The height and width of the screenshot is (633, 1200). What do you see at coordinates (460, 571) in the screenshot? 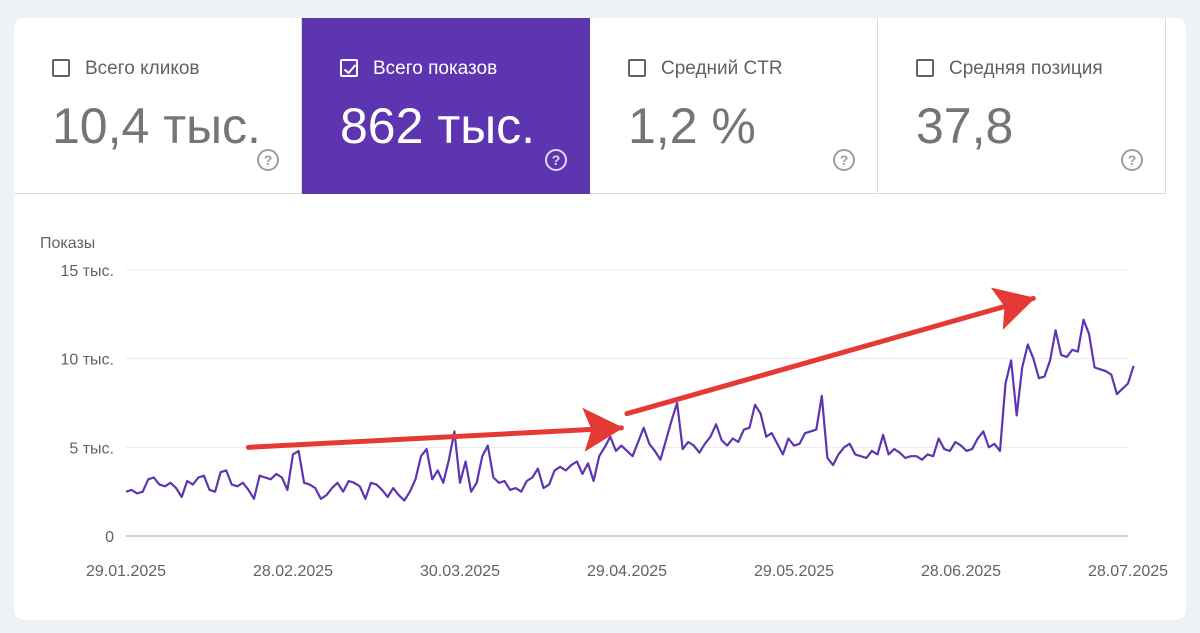
I see `x-tick-label: 30.03.2025` at bounding box center [460, 571].